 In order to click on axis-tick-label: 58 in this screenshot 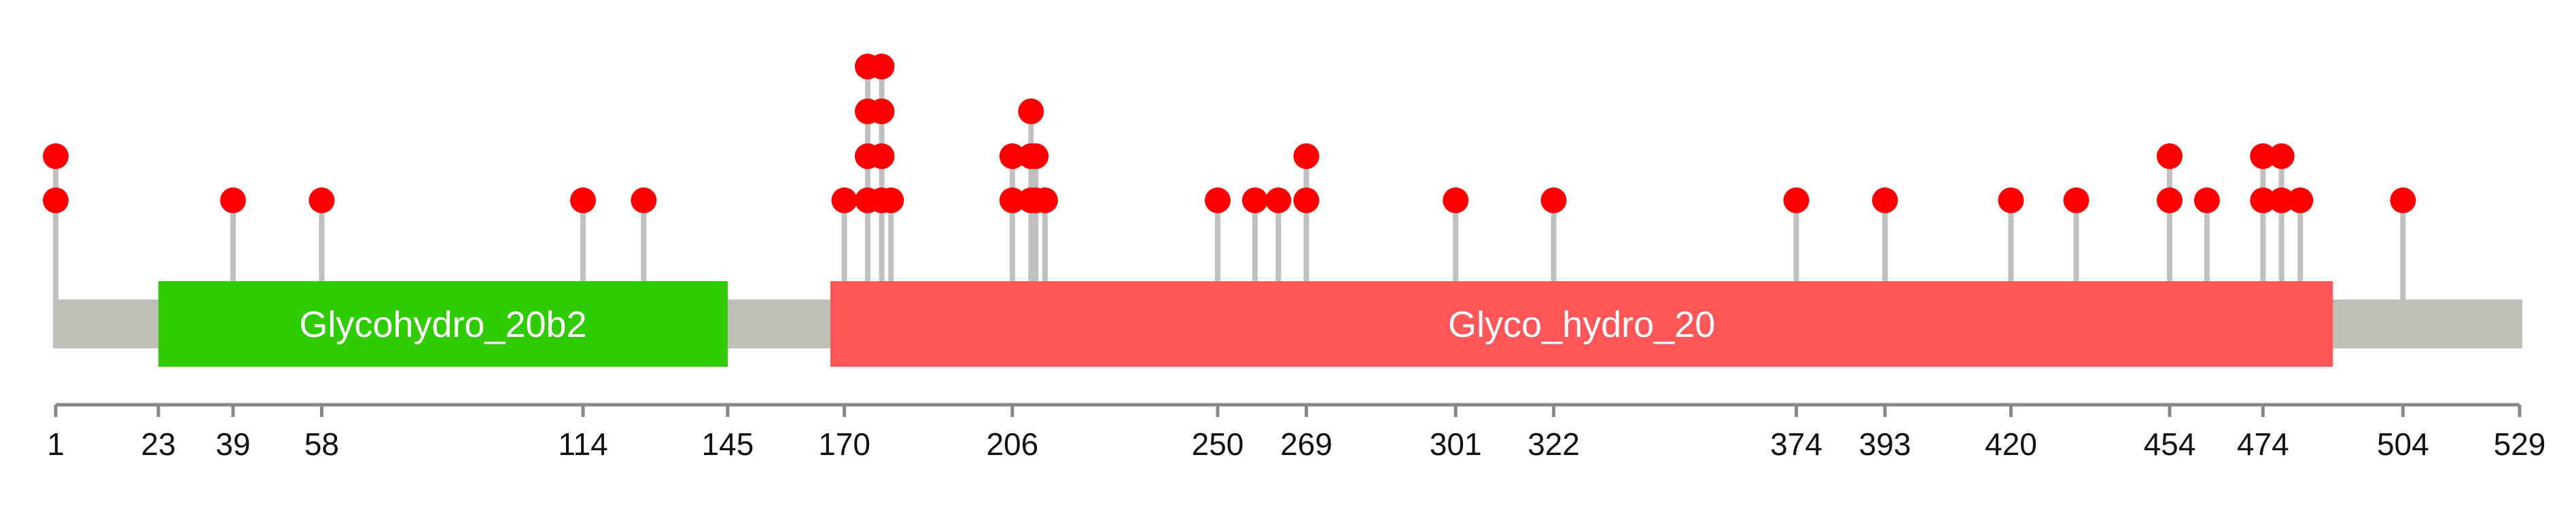, I will do `click(321, 444)`.